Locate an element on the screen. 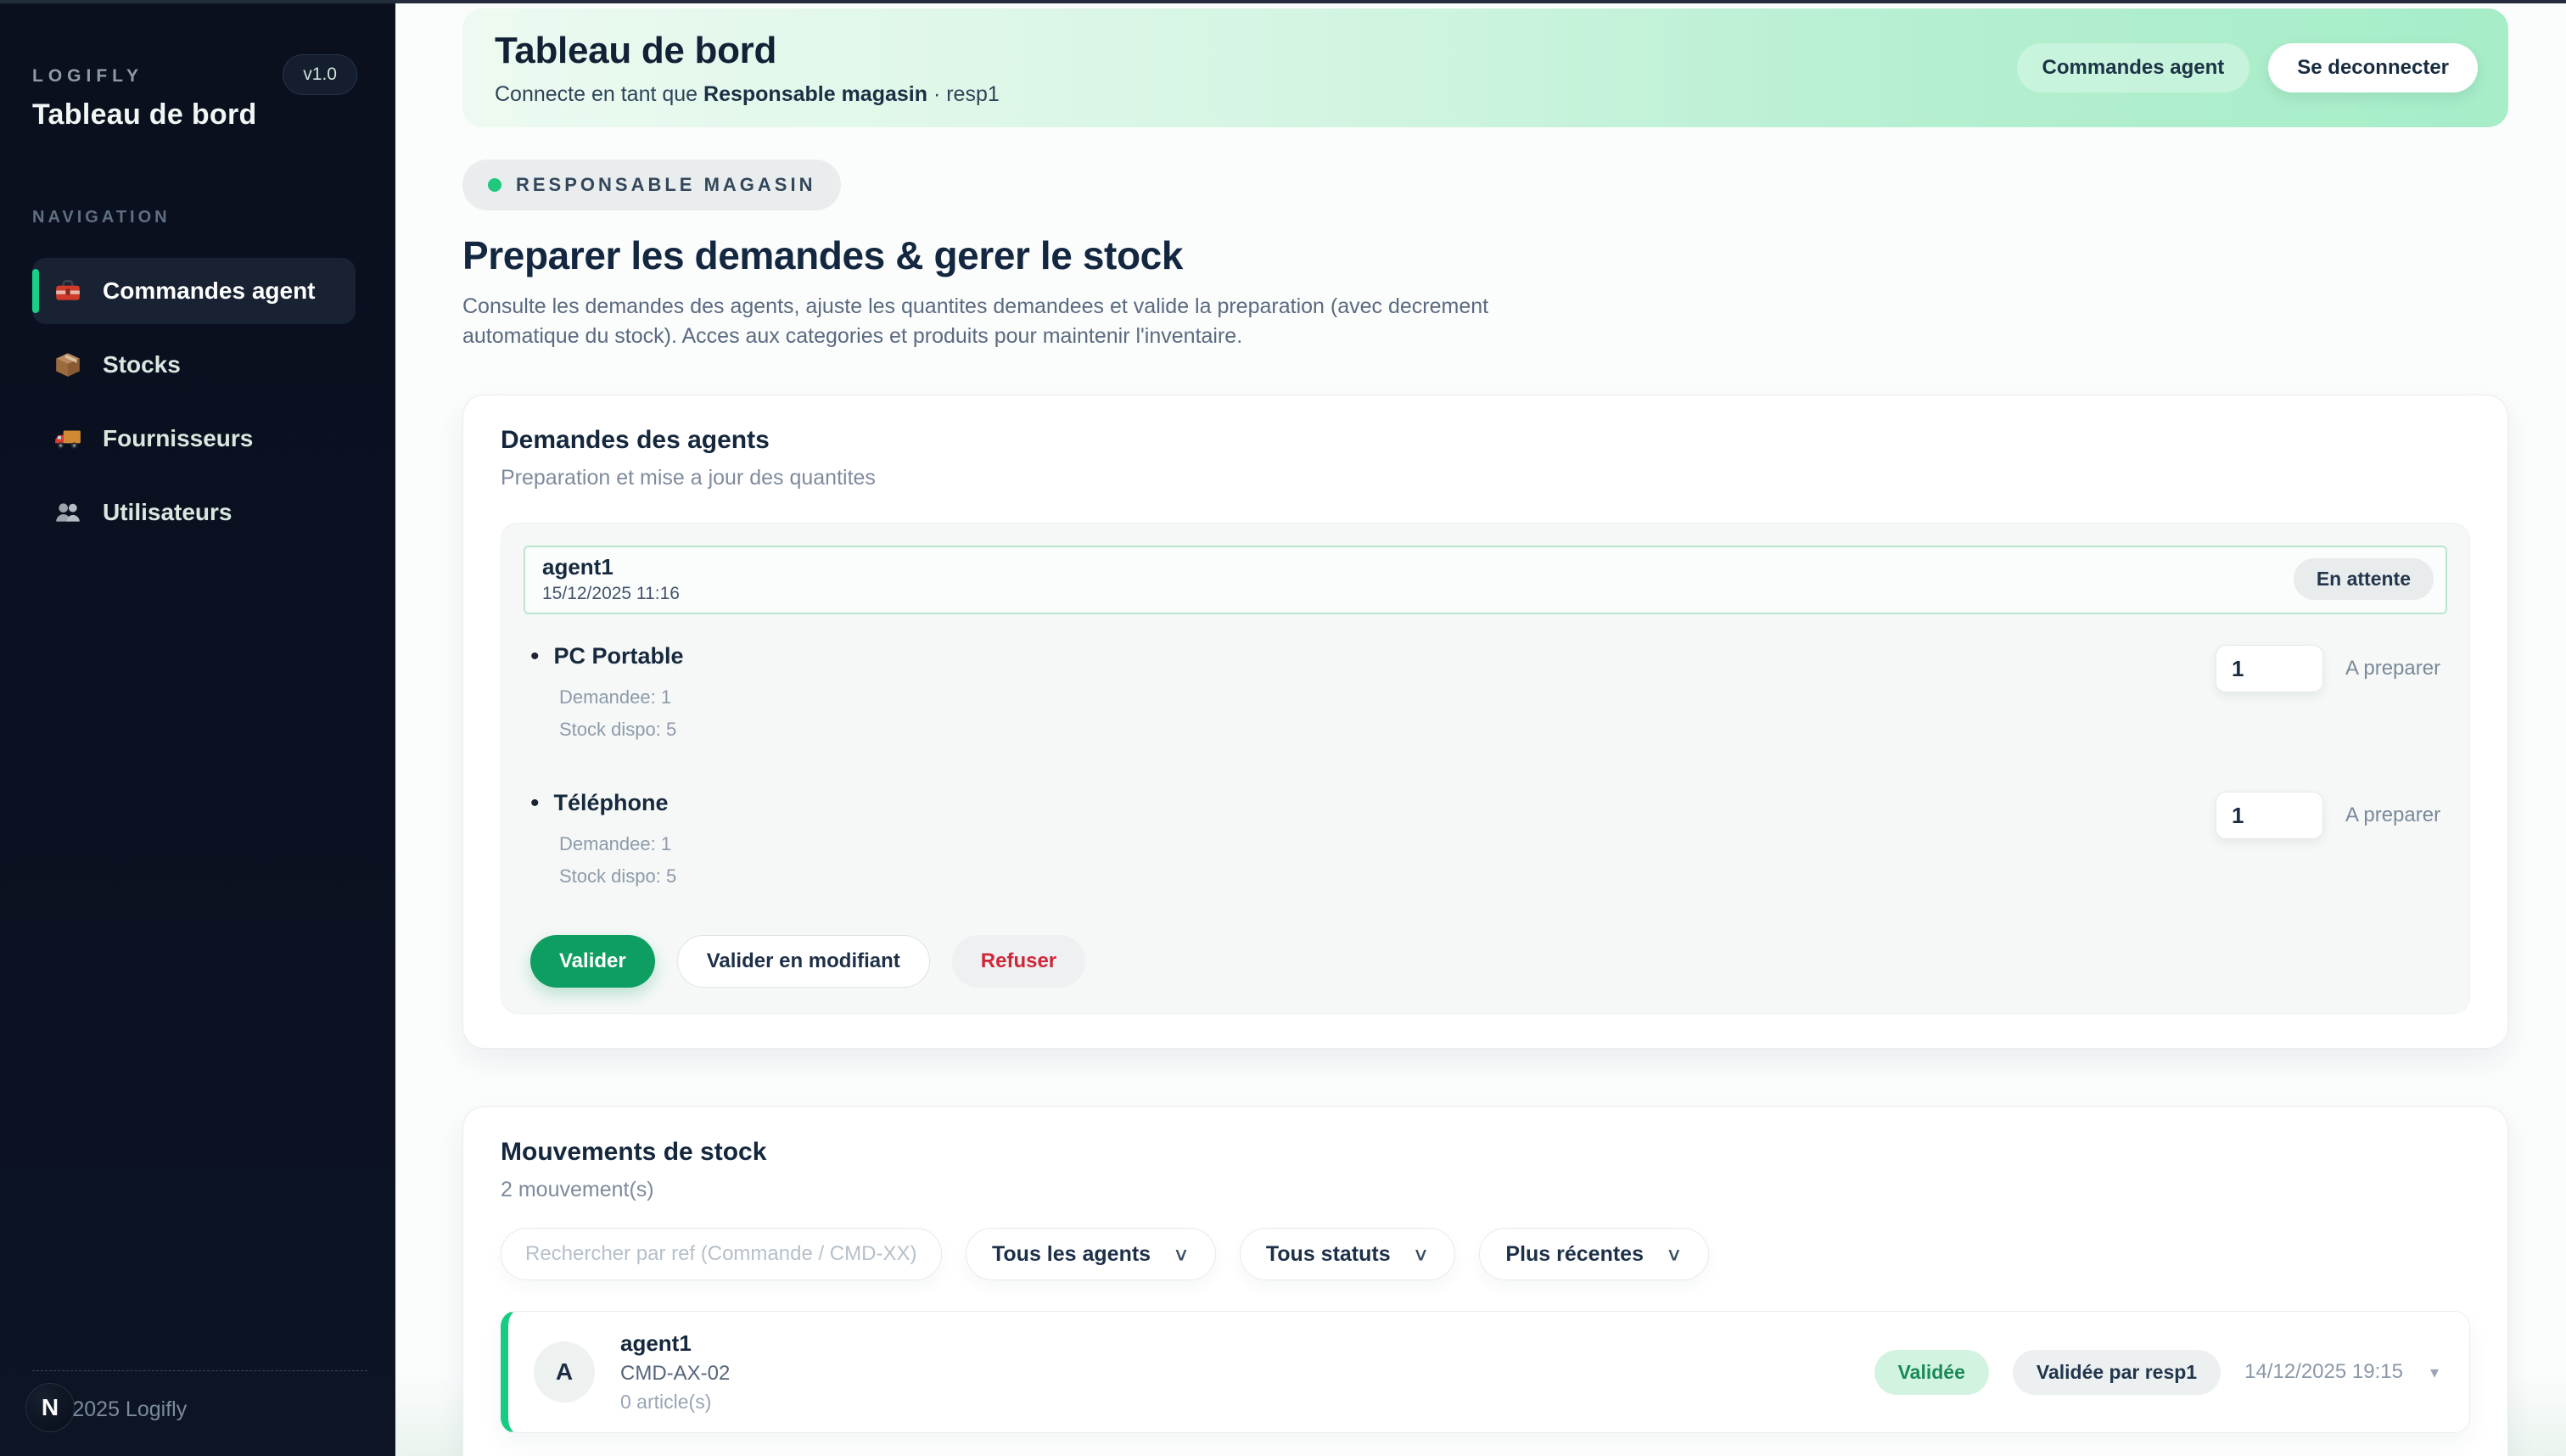  logo-n-button: N is located at coordinates (50, 1407).